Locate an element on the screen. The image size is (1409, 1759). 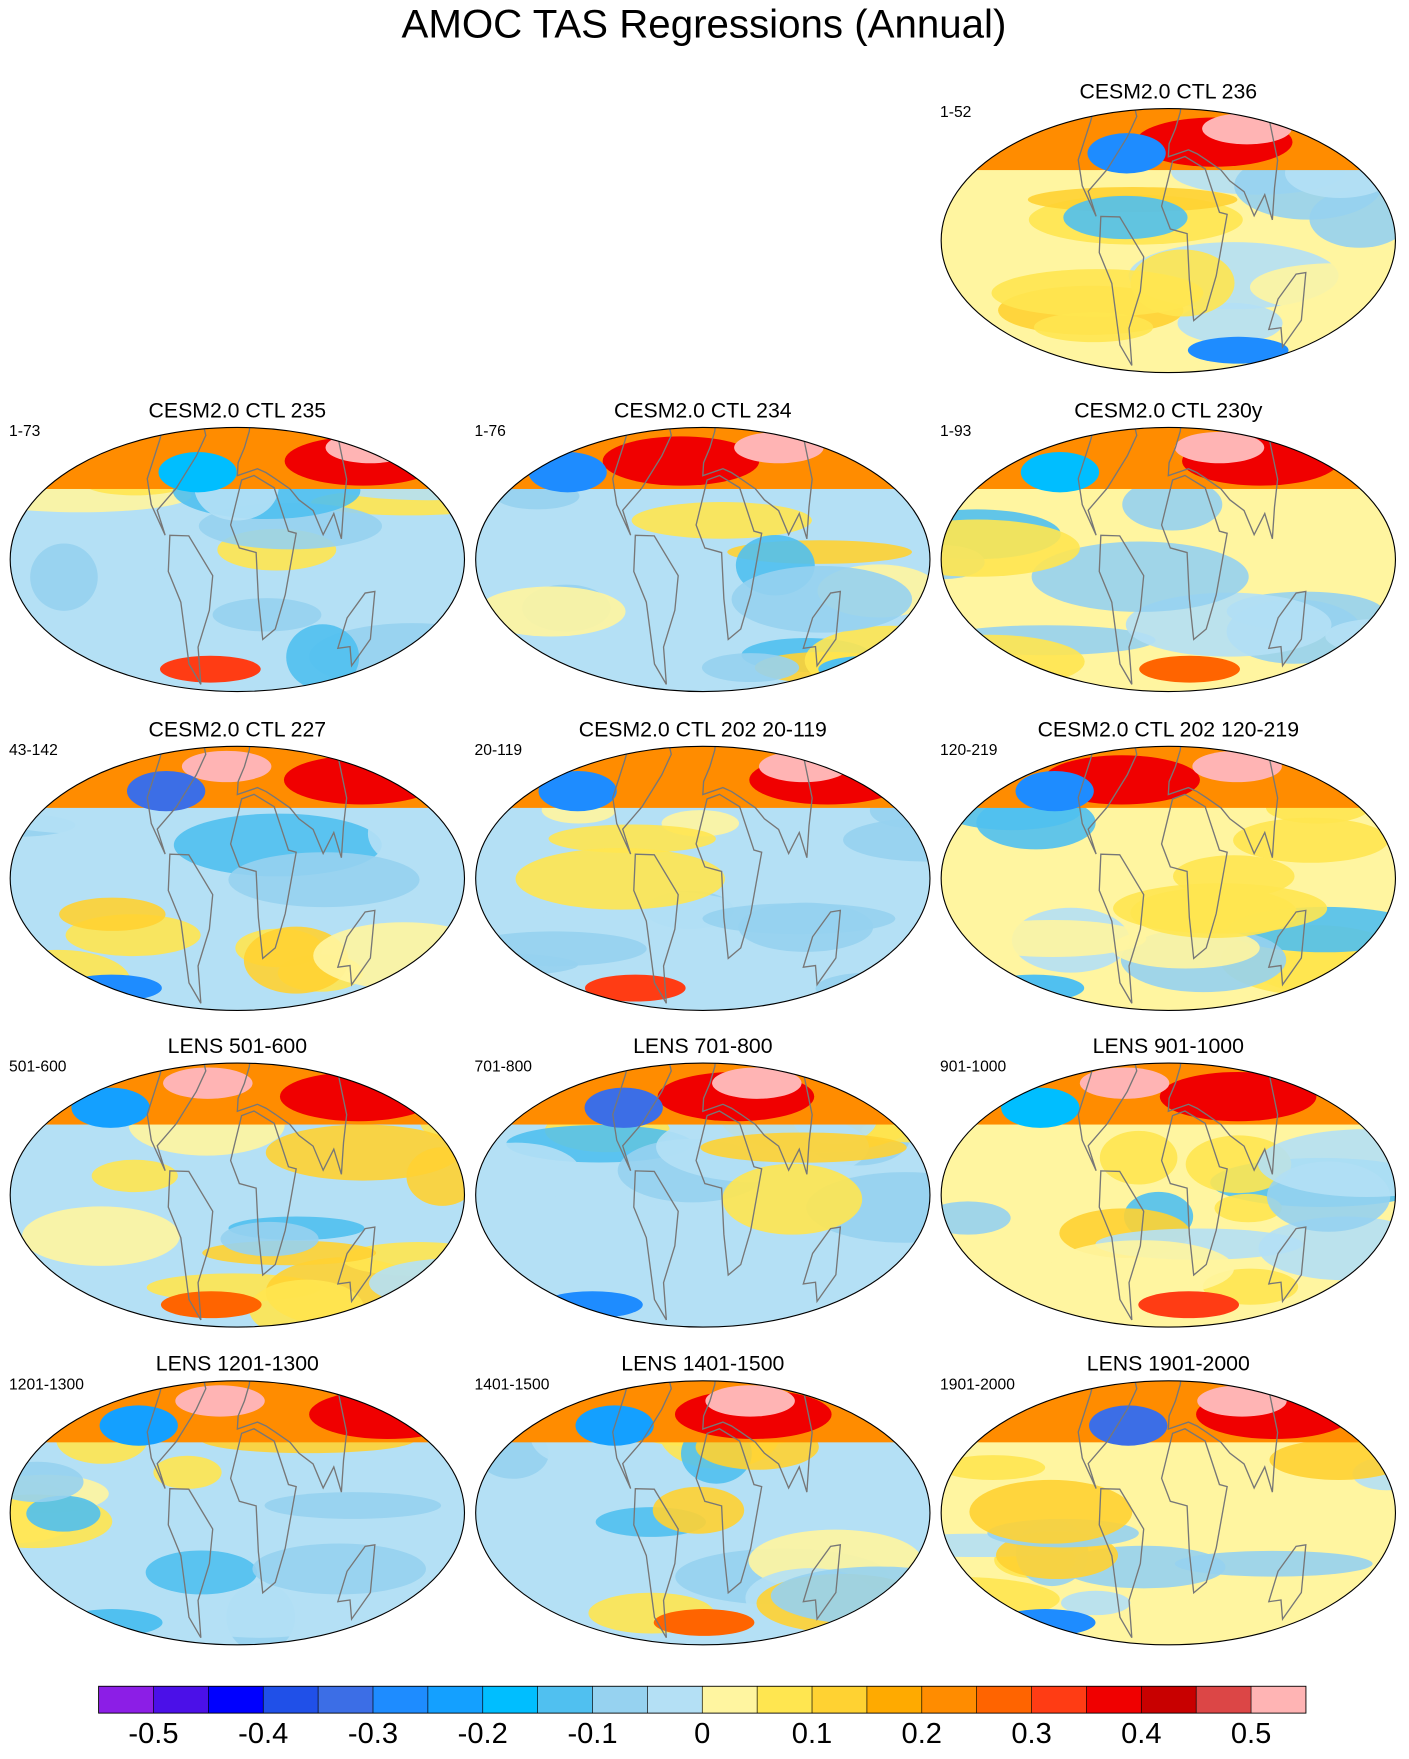
map-panel: CESM2.0 CTL 202 20-119 20-119 is located at coordinates (703, 864).